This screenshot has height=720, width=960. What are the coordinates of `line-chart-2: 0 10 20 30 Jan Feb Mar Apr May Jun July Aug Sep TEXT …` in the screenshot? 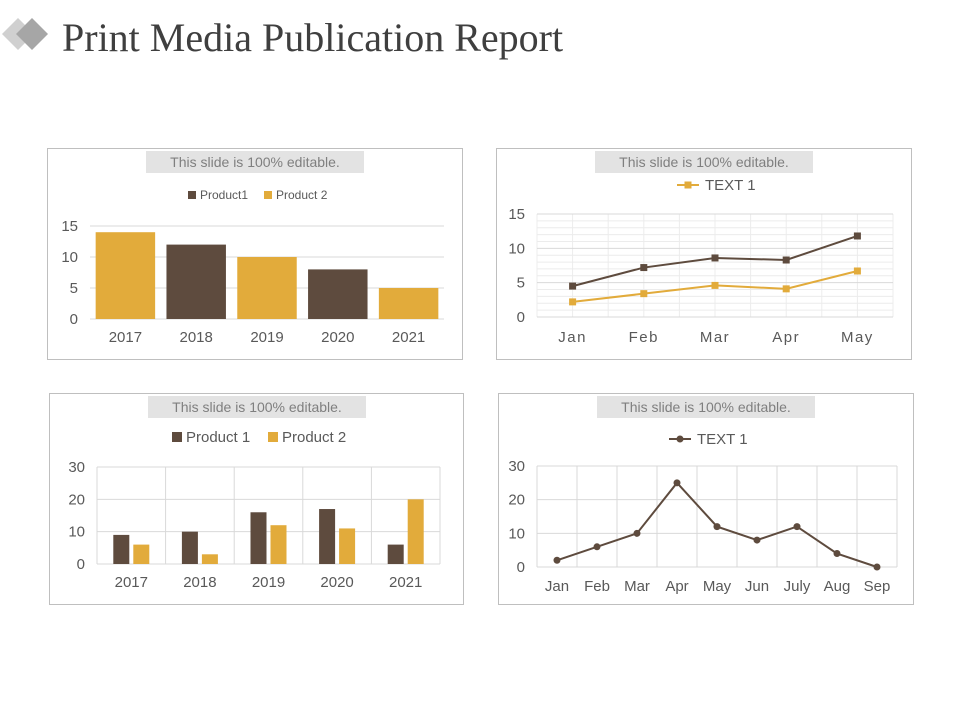 It's located at (703, 513).